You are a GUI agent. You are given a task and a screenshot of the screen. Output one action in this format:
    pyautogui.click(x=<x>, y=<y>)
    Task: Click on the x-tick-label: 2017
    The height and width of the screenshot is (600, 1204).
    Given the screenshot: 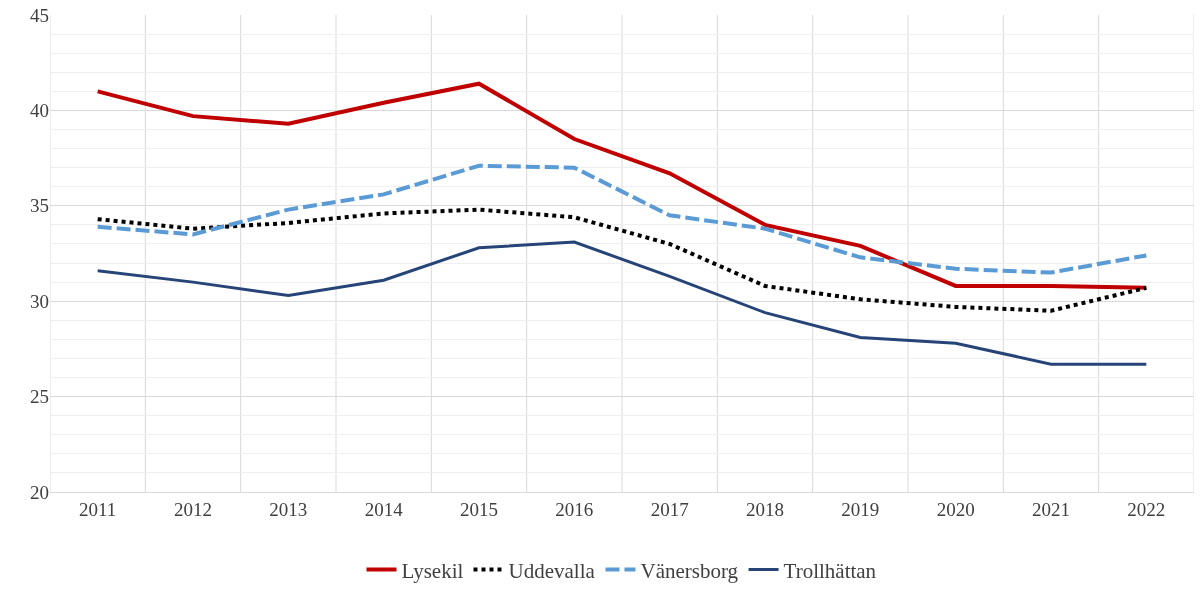 What is the action you would take?
    pyautogui.click(x=669, y=509)
    